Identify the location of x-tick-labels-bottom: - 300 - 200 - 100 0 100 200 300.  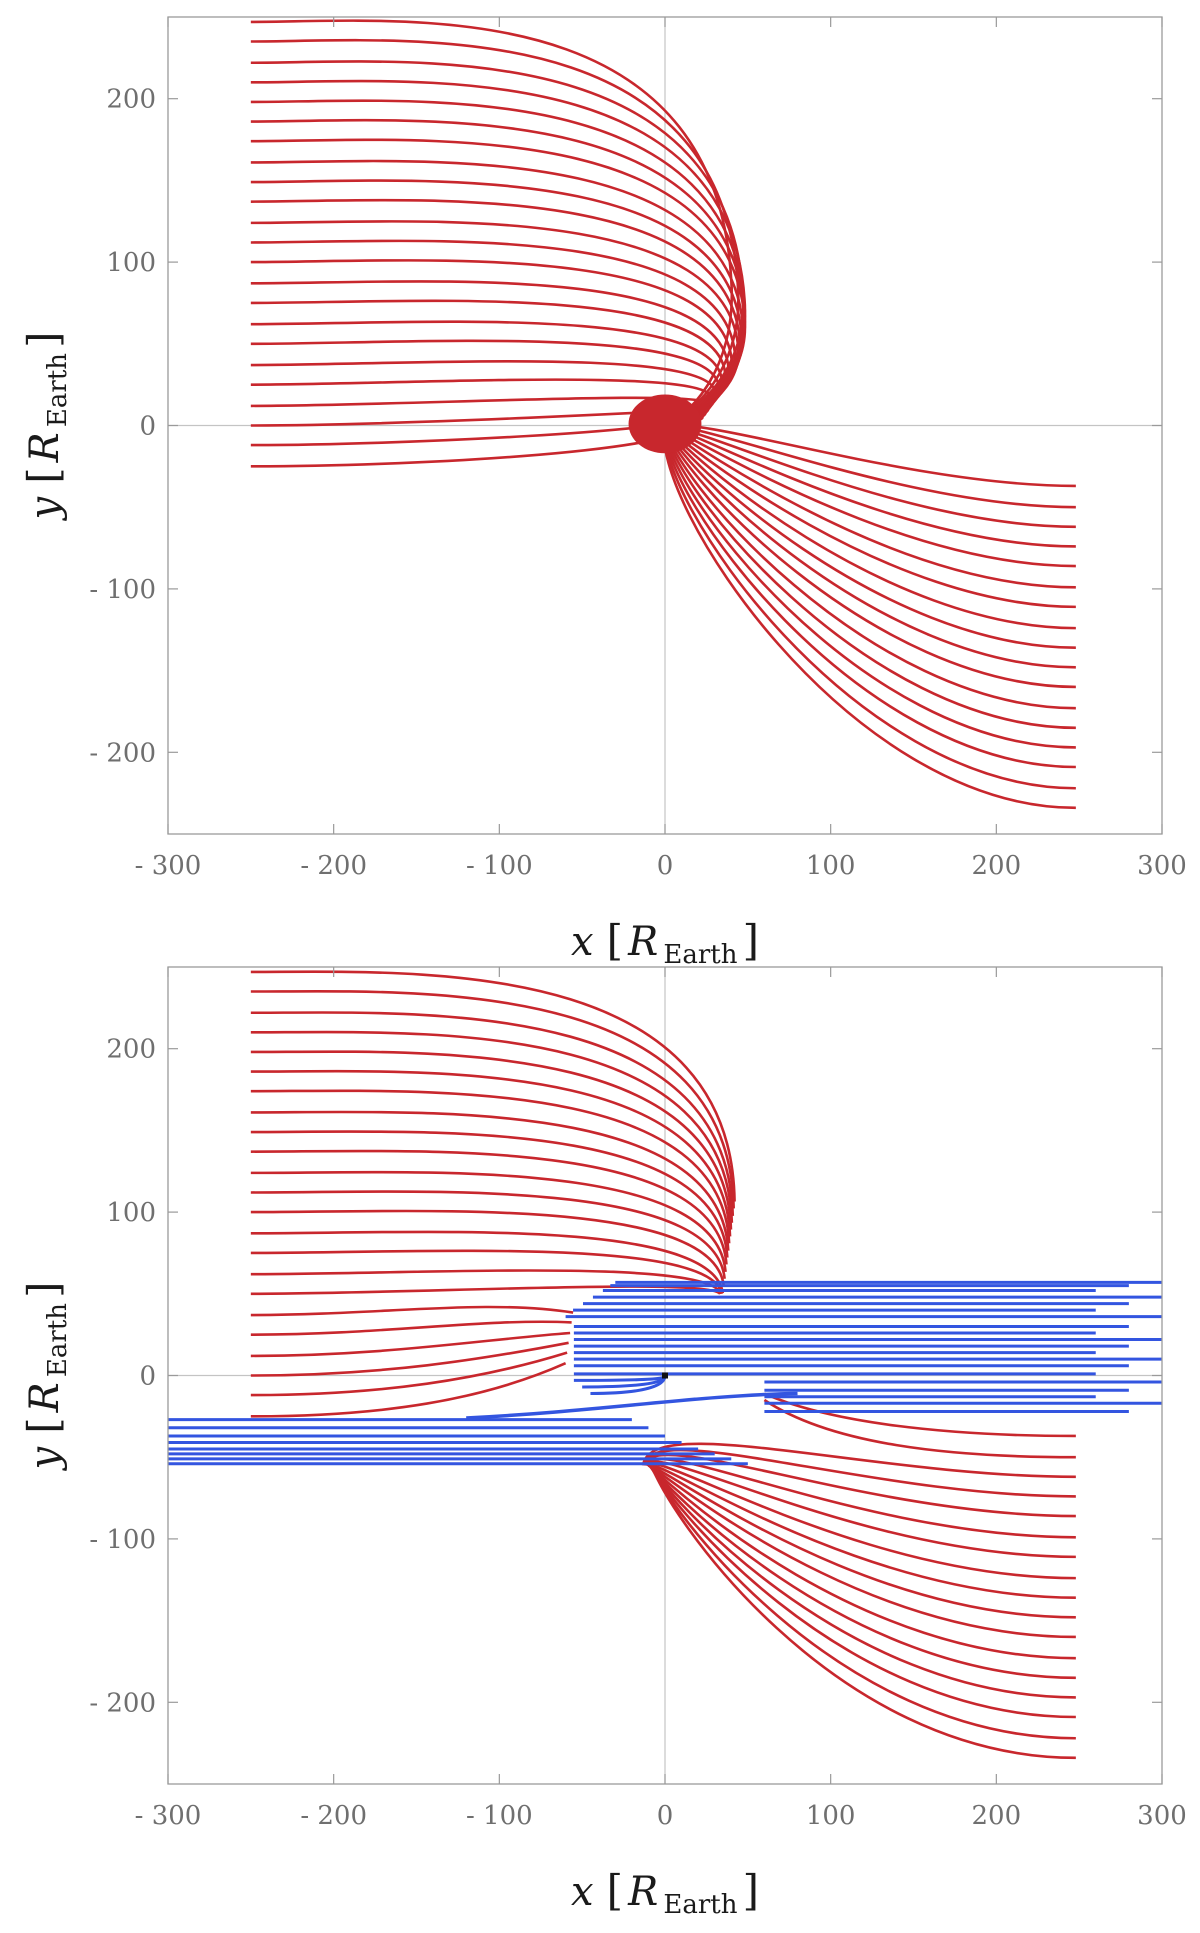
(661, 1816).